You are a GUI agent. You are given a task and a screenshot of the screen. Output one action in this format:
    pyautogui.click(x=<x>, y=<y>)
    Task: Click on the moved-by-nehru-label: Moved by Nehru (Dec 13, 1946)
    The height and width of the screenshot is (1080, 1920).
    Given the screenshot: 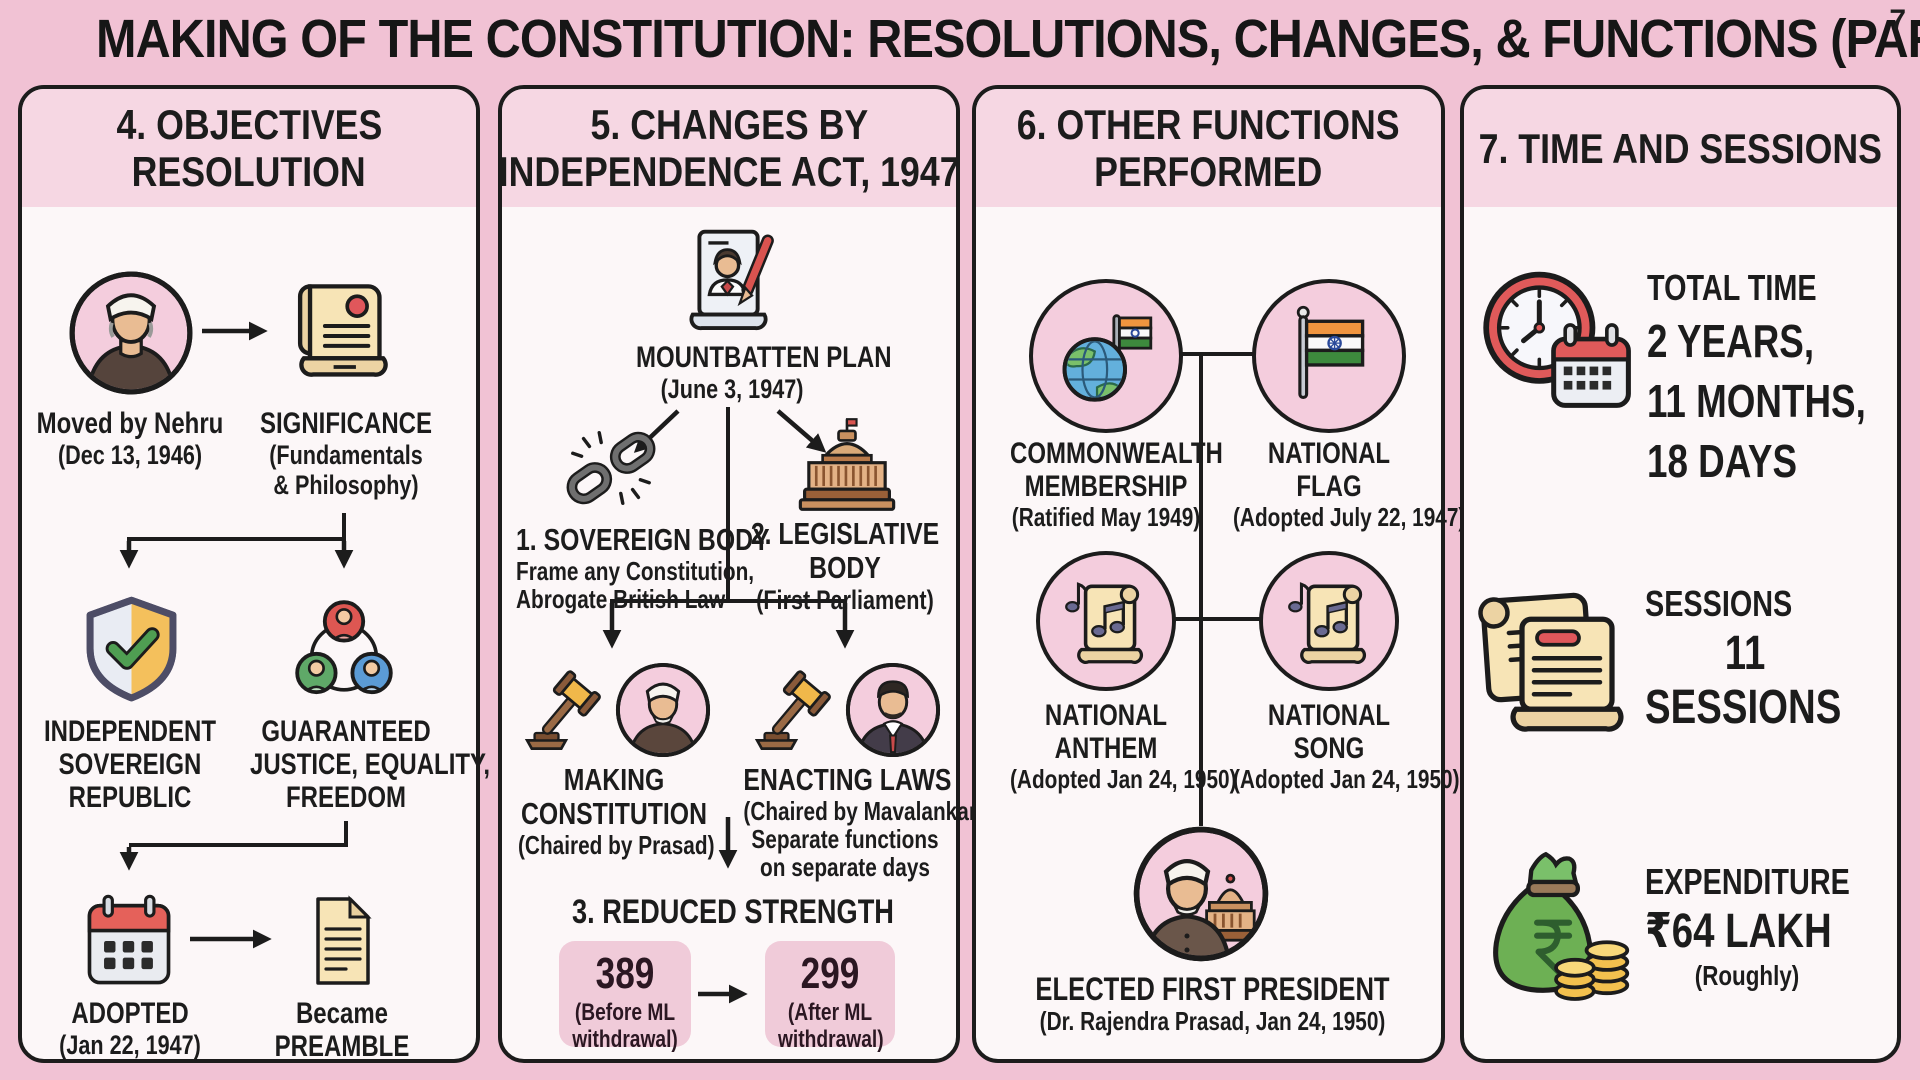 What is the action you would take?
    pyautogui.click(x=130, y=438)
    